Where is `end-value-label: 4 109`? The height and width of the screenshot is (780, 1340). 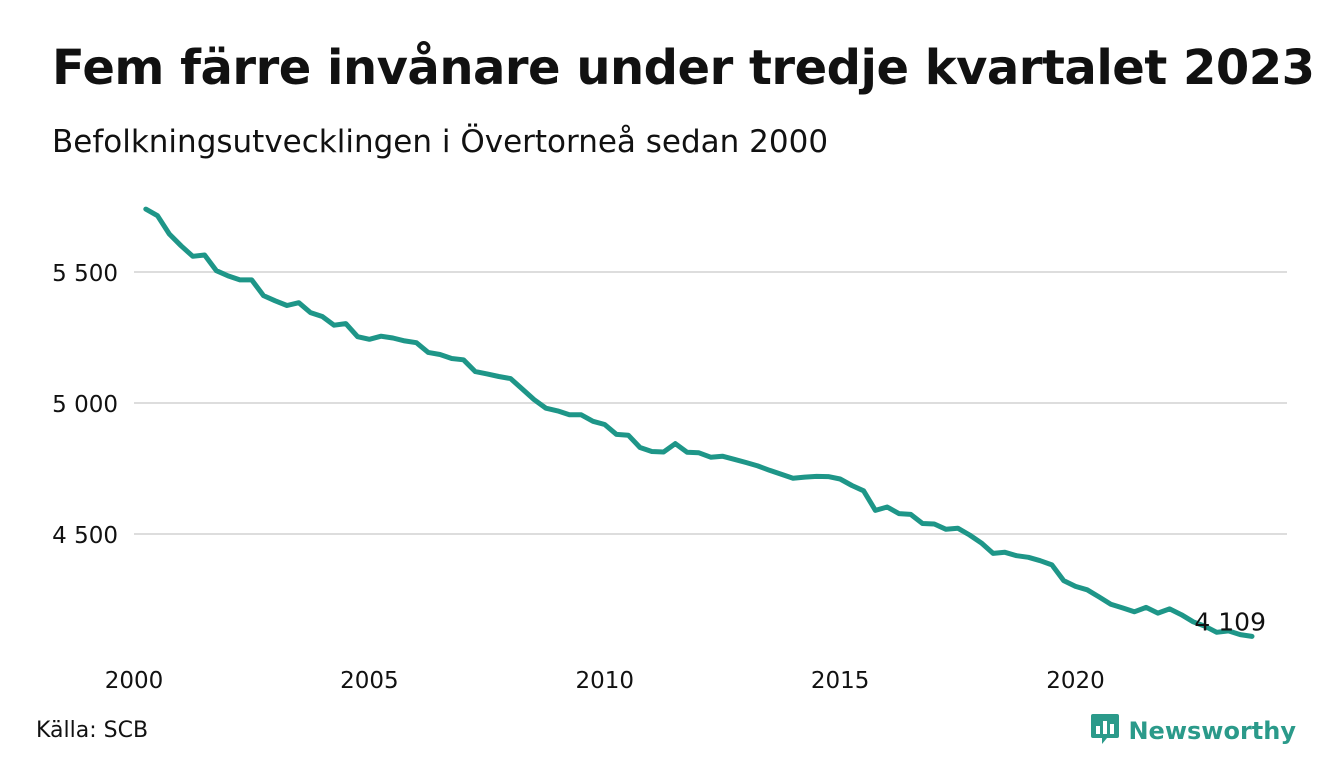 end-value-label: 4 109 is located at coordinates (1230, 621).